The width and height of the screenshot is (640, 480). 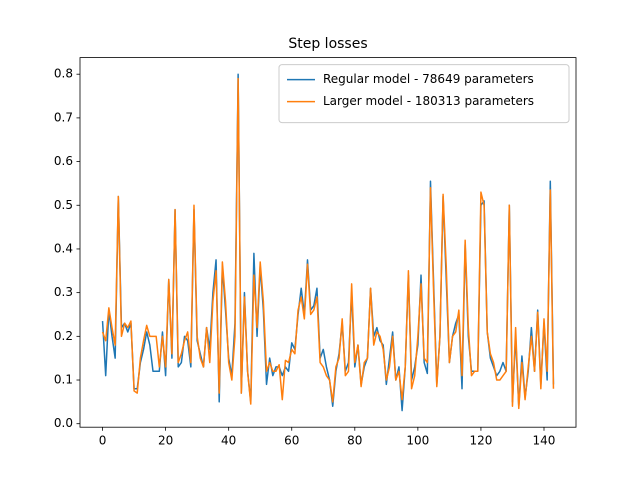 I want to click on y-tick-label: 0.4, so click(x=63, y=248).